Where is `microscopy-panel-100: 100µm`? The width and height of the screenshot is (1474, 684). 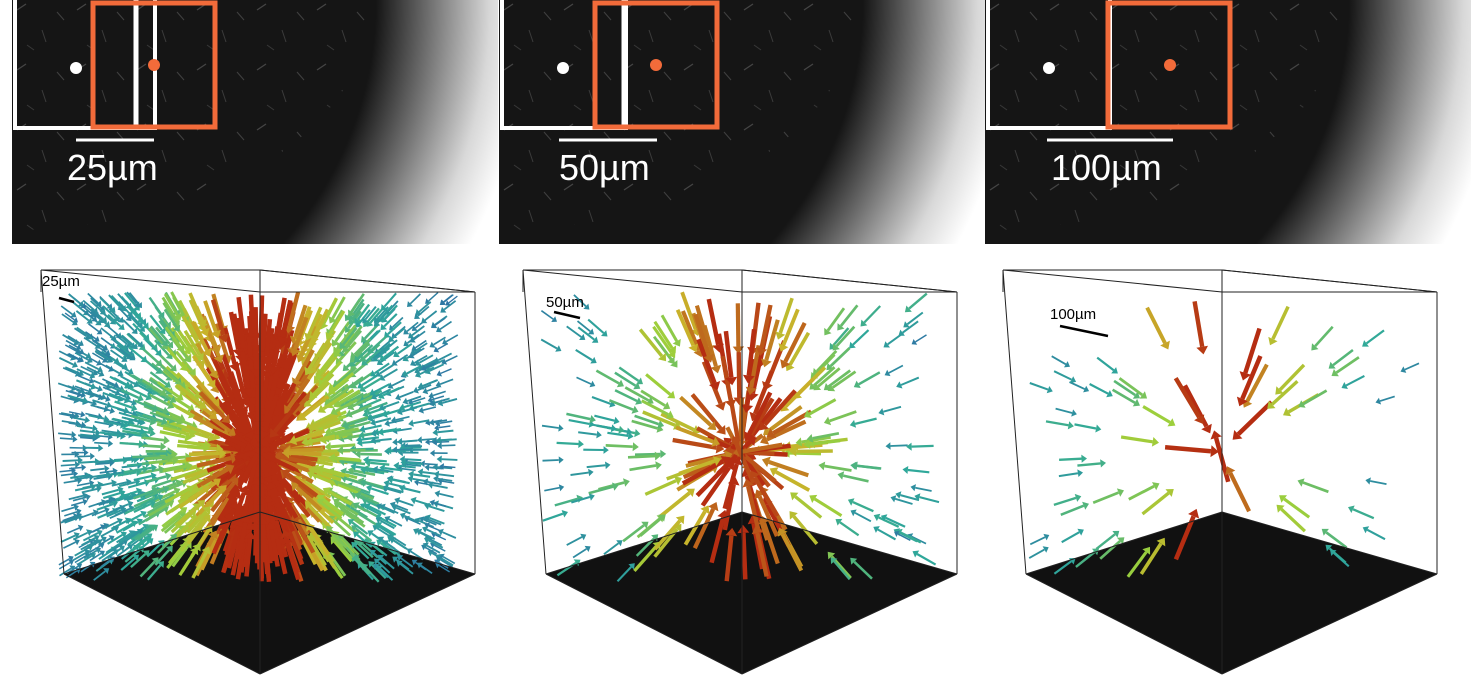 microscopy-panel-100: 100µm is located at coordinates (1228, 122).